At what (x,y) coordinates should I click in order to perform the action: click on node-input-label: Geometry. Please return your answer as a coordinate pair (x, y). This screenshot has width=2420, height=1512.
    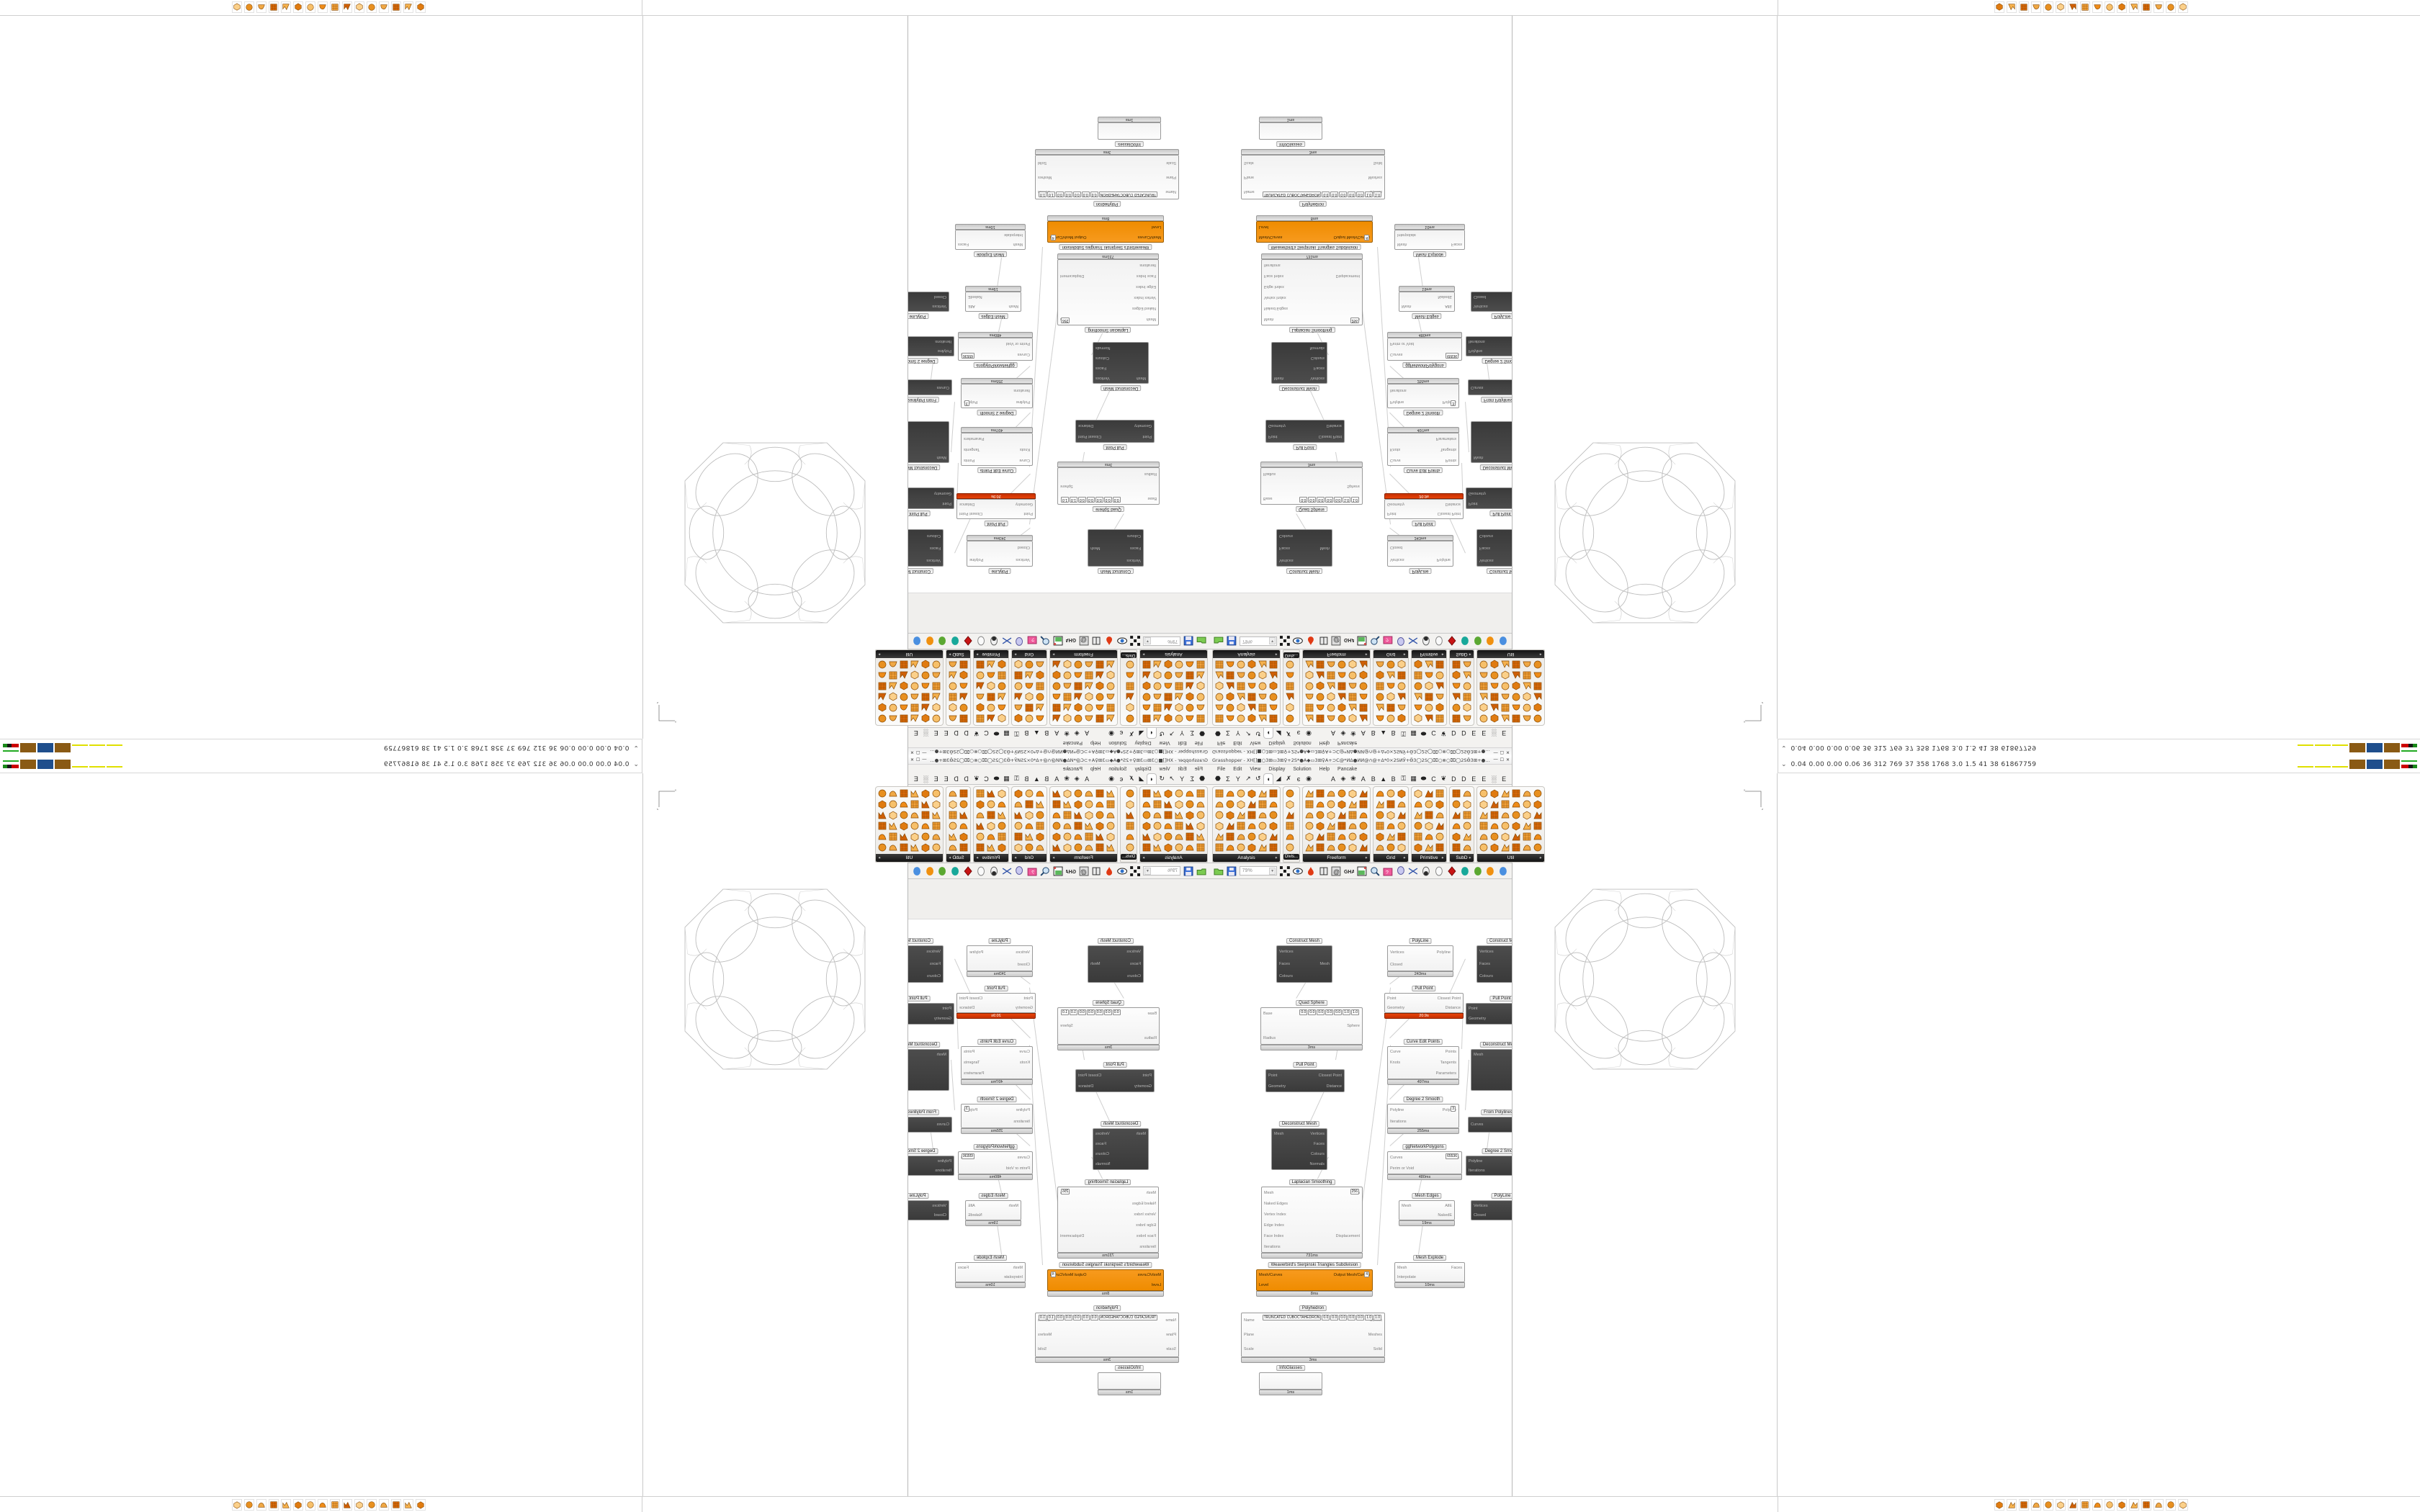
    Looking at the image, I should click on (1024, 1007).